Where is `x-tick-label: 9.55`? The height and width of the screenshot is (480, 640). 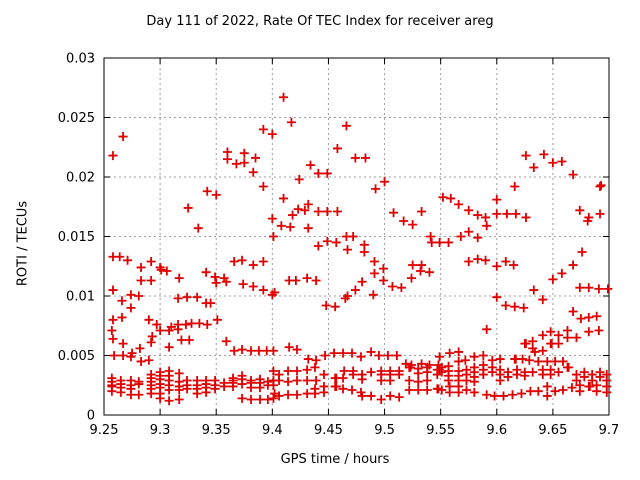
x-tick-label: 9.55 is located at coordinates (440, 430).